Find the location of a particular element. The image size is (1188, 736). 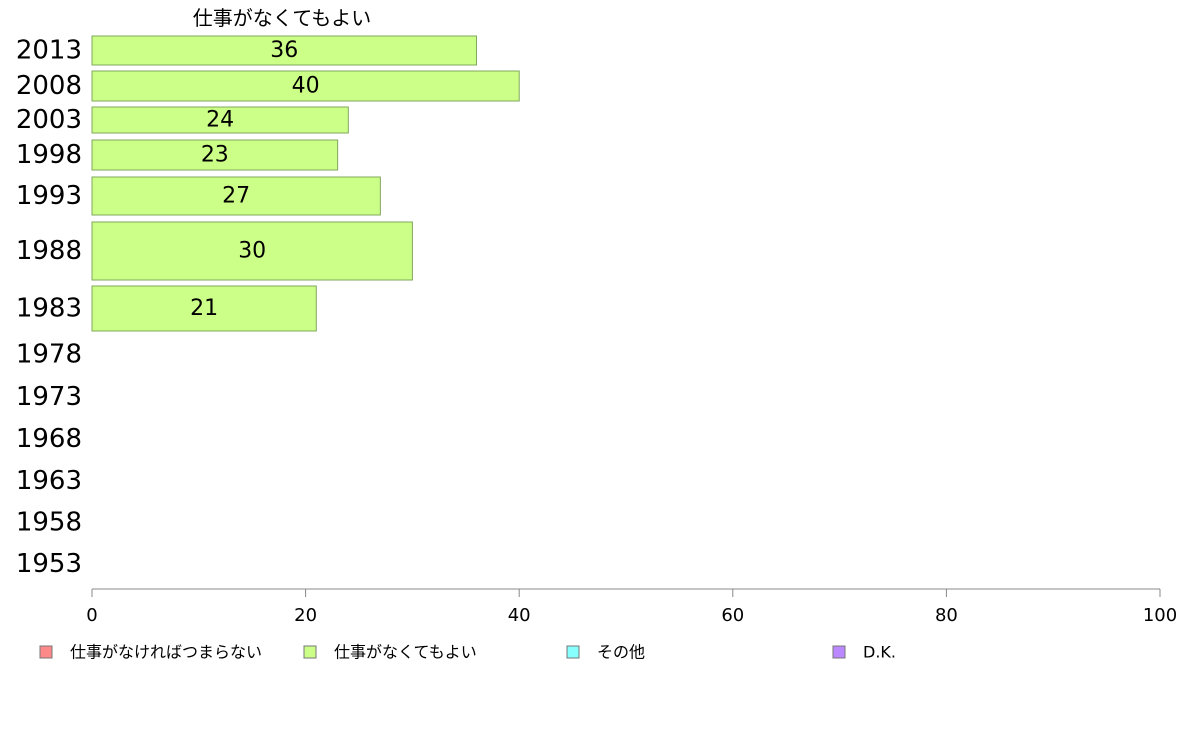

x-tick-label-20: 20 is located at coordinates (305, 615).